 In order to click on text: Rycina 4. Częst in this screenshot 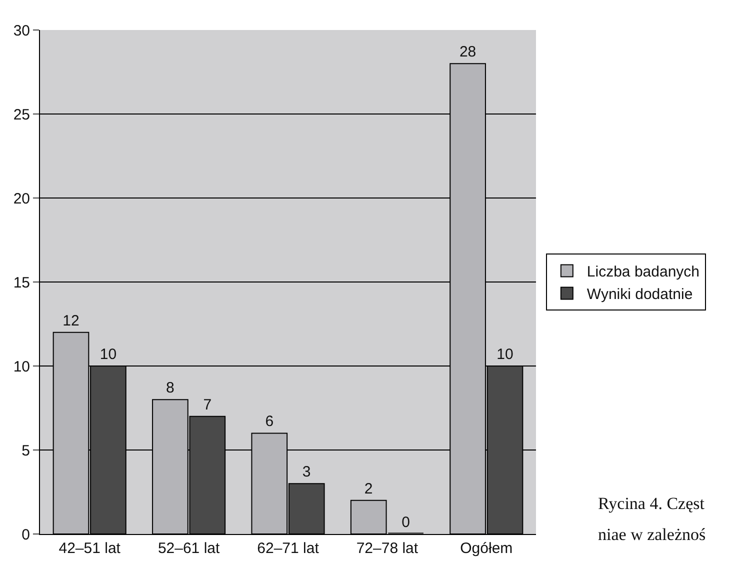, I will do `click(651, 503)`.